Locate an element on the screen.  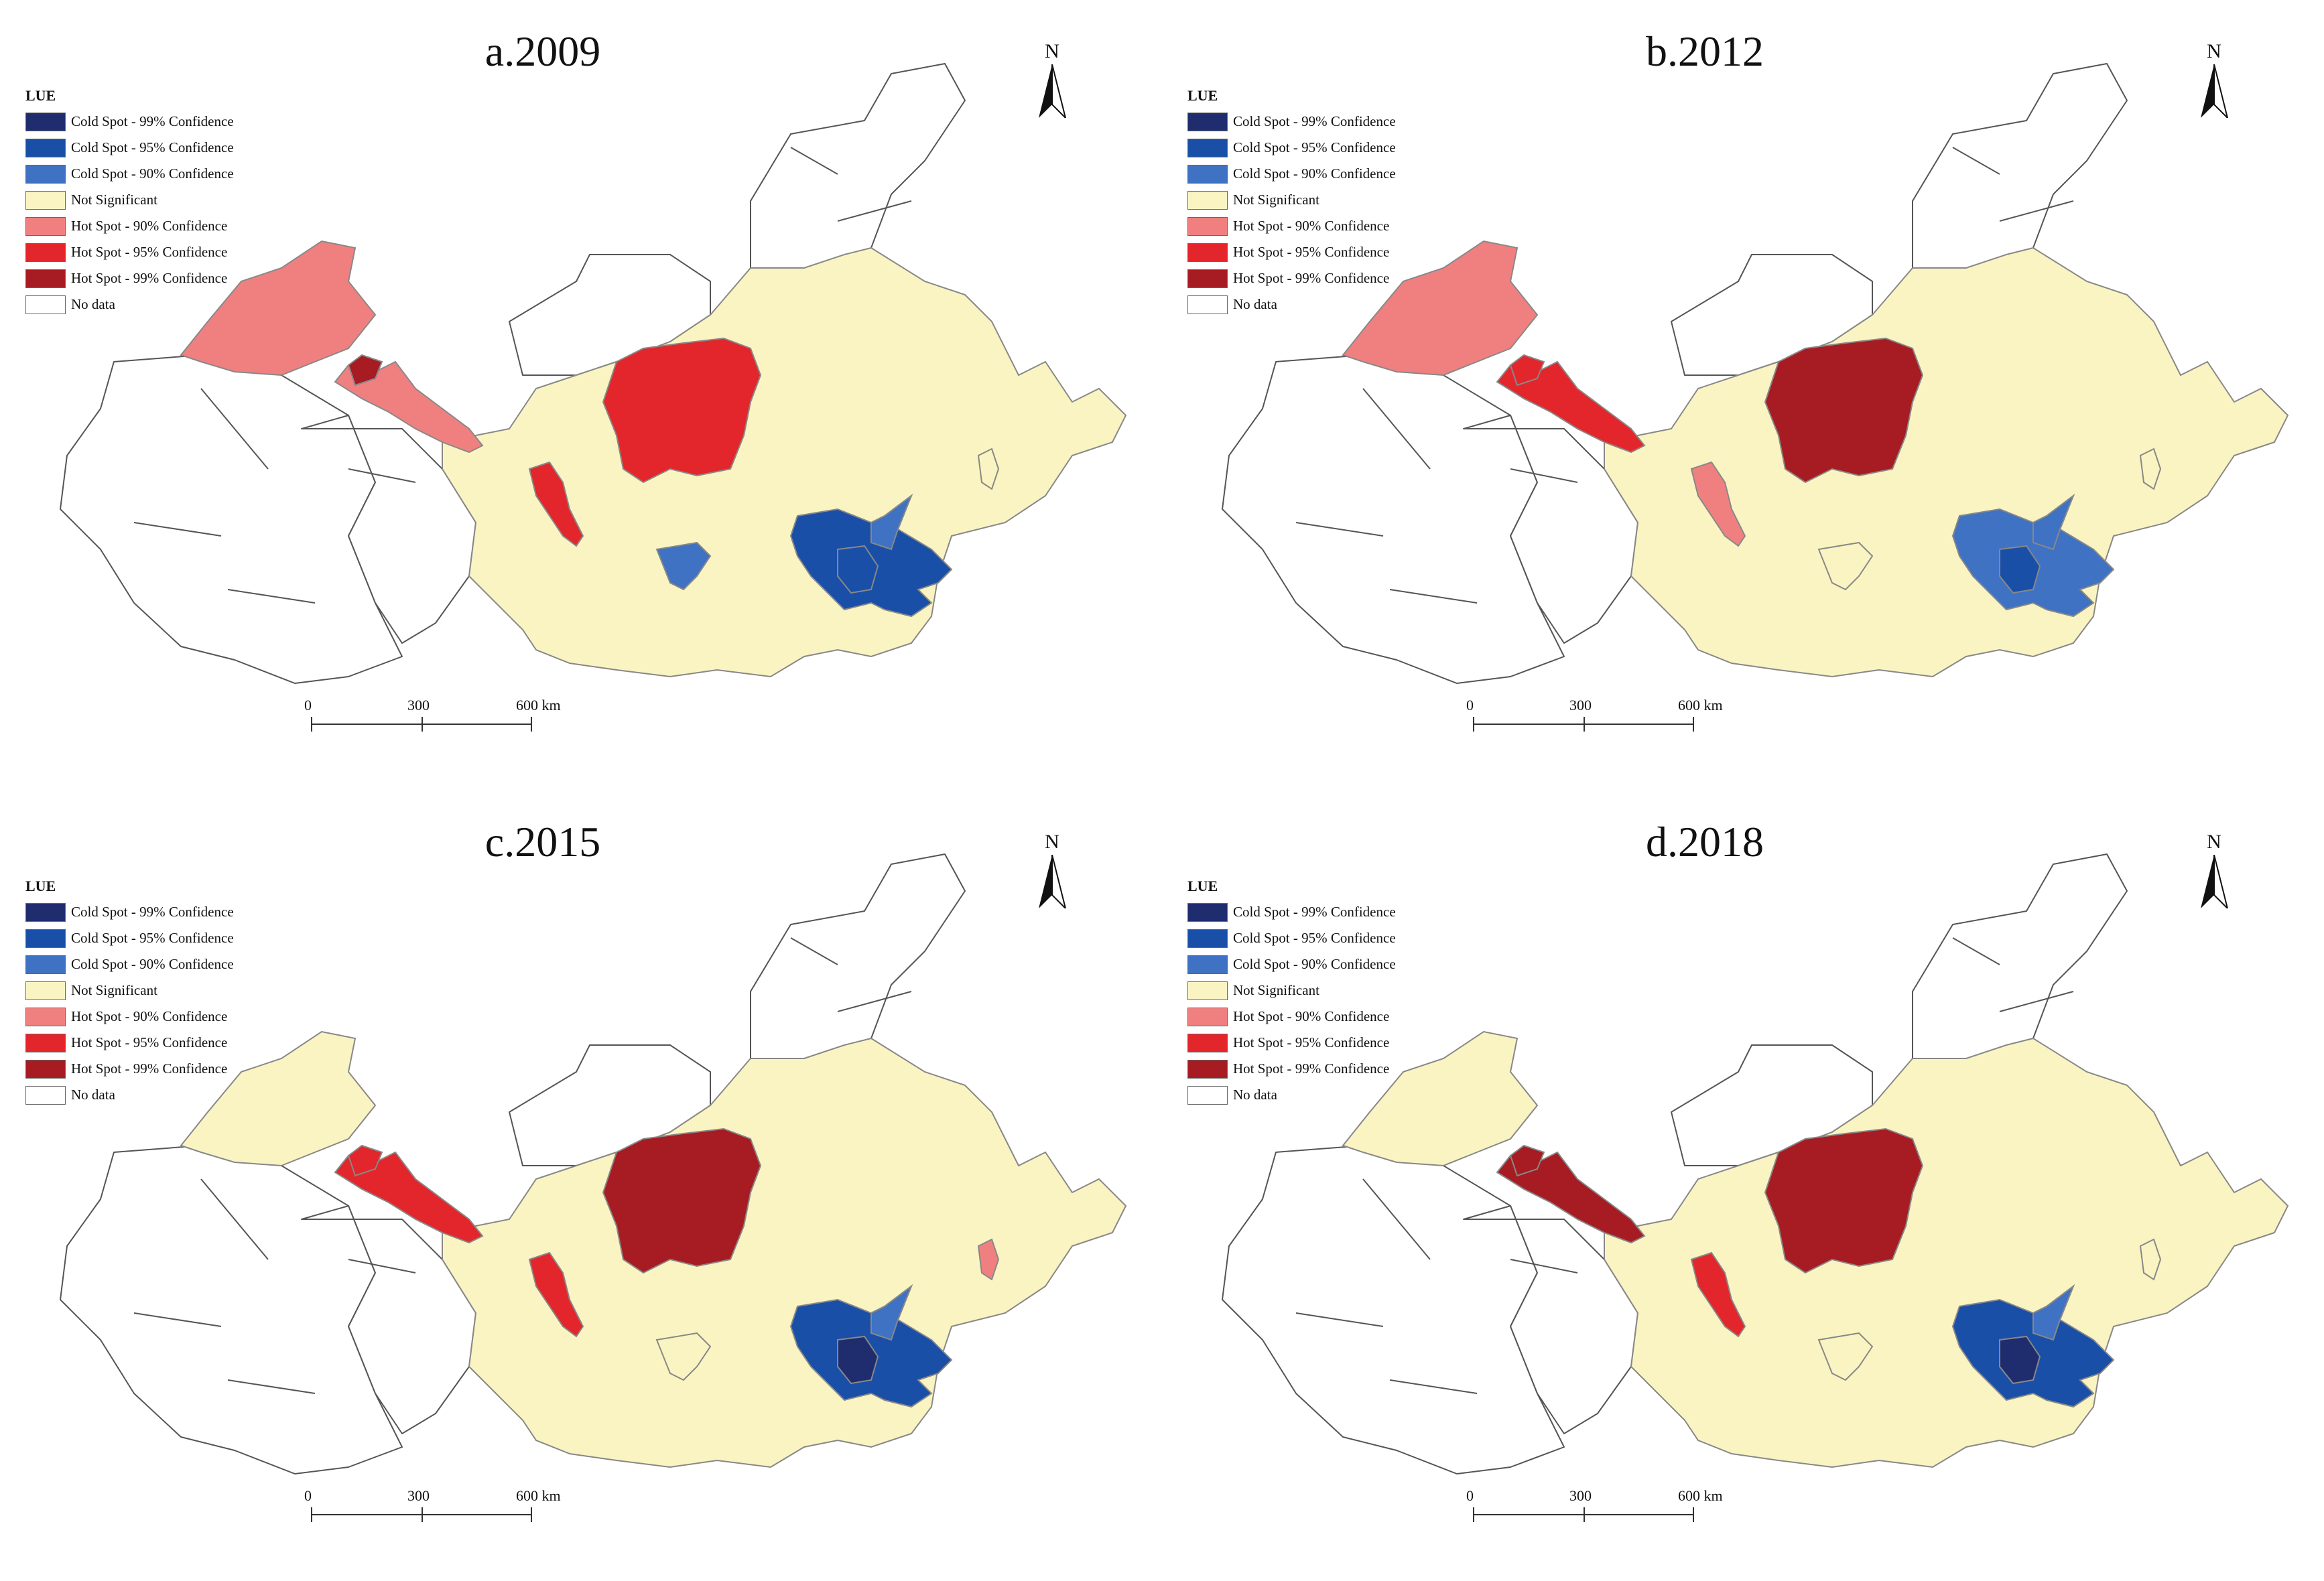
region-blob is located at coordinates (1846, 1356).